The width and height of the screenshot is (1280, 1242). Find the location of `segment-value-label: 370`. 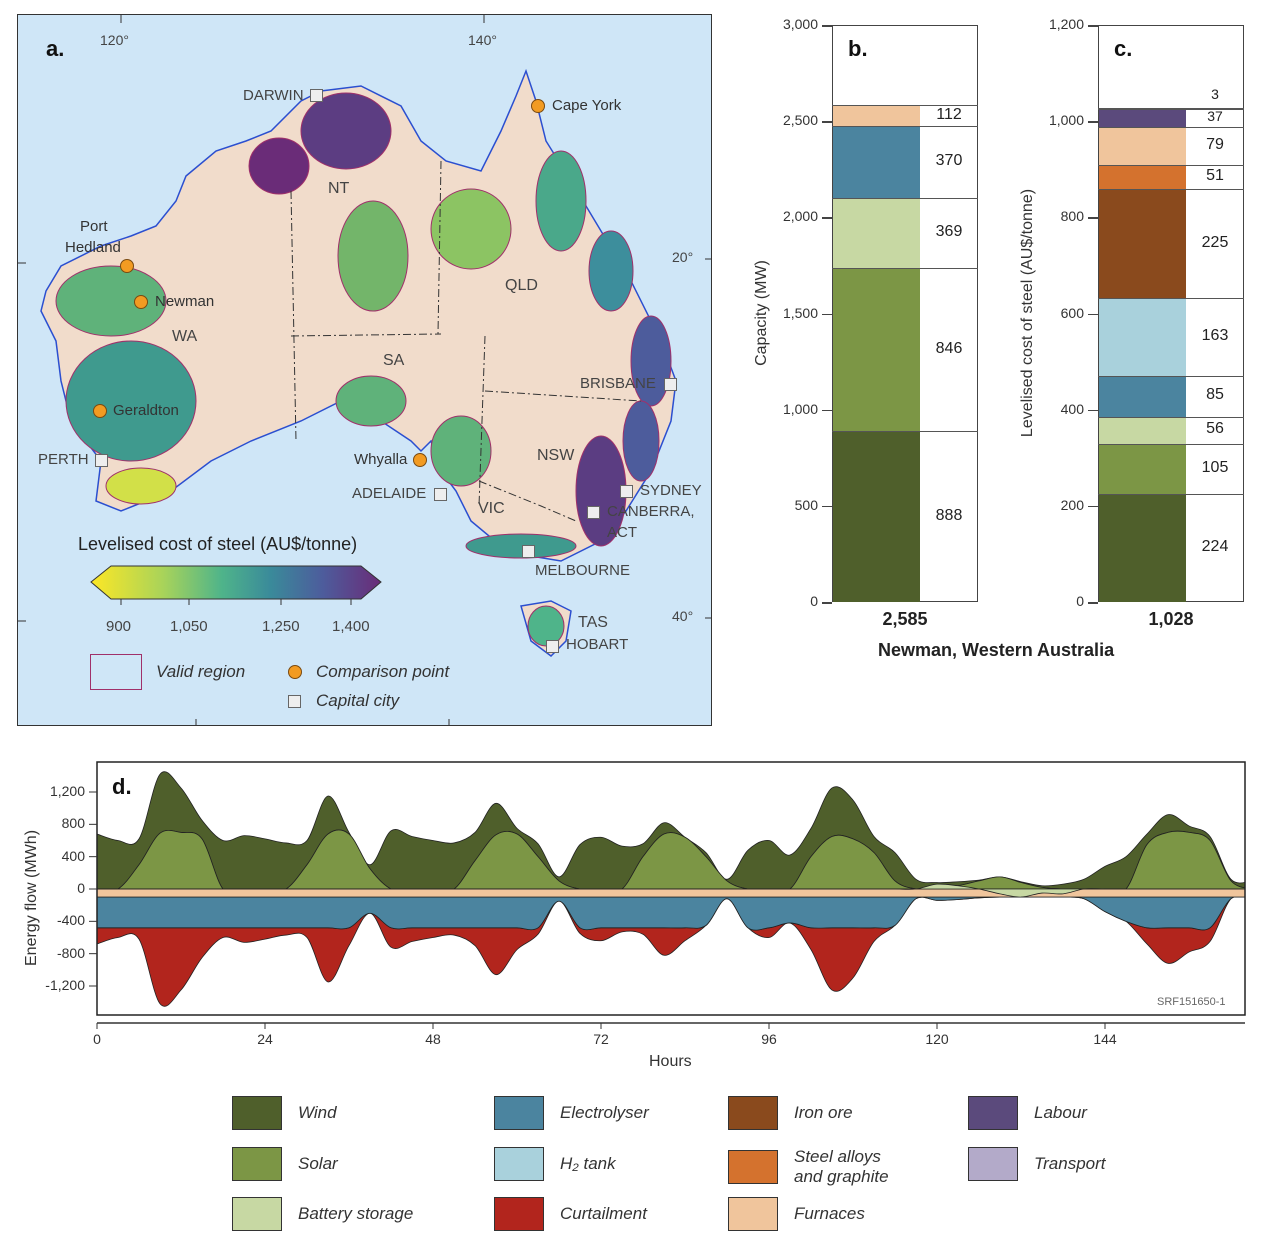

segment-value-label: 370 is located at coordinates (949, 160).